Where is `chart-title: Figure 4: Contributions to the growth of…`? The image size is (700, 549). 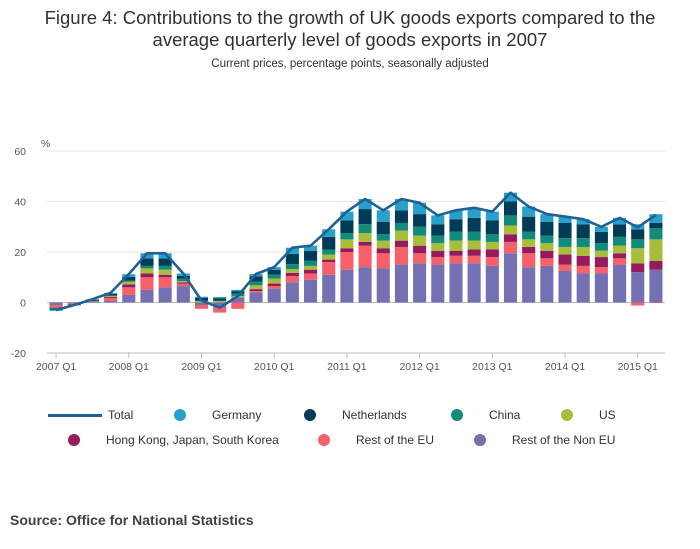
chart-title: Figure 4: Contributions to the growth of… is located at coordinates (350, 29).